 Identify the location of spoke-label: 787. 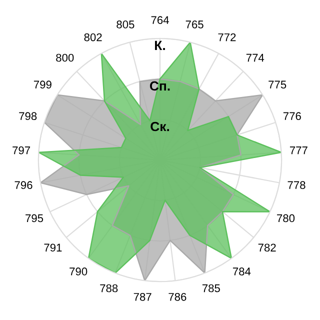
(143, 296).